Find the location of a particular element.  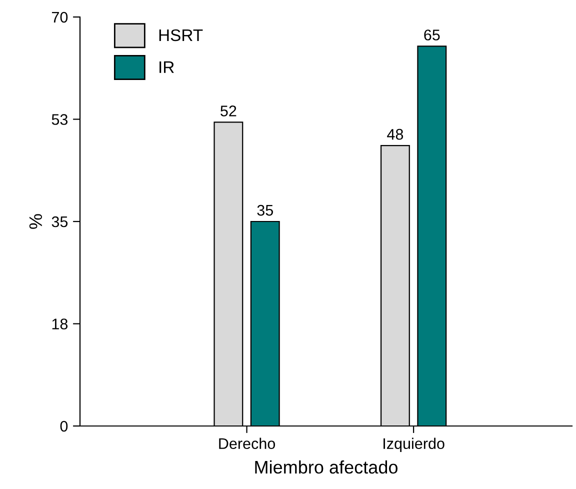

data-label: 35 is located at coordinates (265, 210).